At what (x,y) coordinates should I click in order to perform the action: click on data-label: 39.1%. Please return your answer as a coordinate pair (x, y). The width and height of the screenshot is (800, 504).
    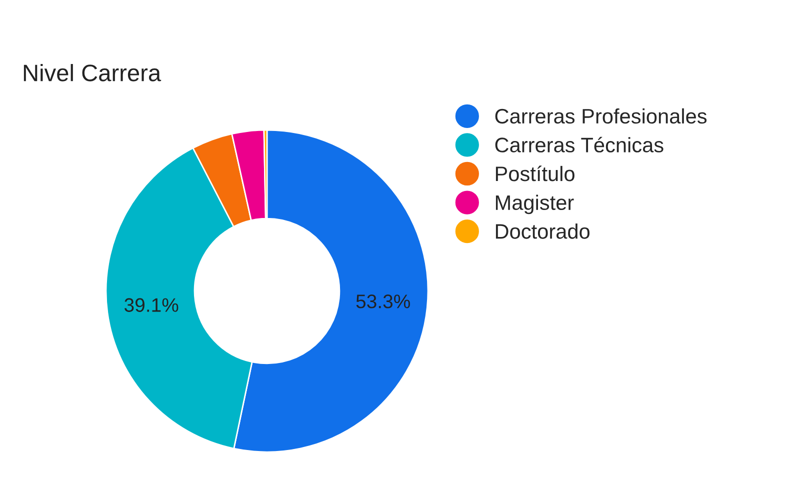
    Looking at the image, I should click on (151, 305).